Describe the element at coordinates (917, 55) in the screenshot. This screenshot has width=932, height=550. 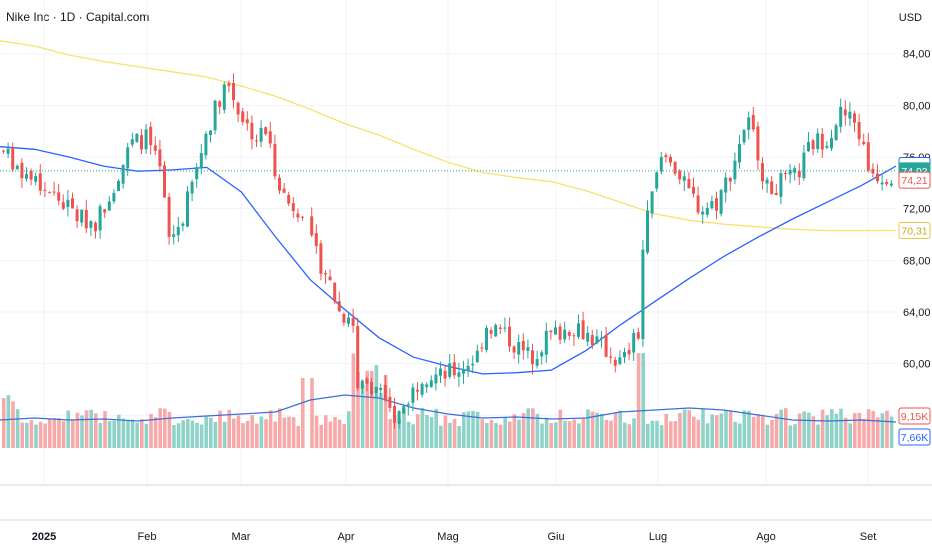
I see `y-tick-label: 84,00` at that location.